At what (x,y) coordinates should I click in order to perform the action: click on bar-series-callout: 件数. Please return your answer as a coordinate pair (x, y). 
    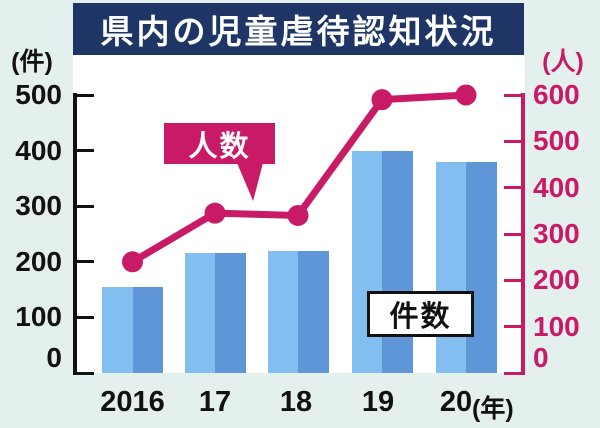
    Looking at the image, I should click on (420, 314).